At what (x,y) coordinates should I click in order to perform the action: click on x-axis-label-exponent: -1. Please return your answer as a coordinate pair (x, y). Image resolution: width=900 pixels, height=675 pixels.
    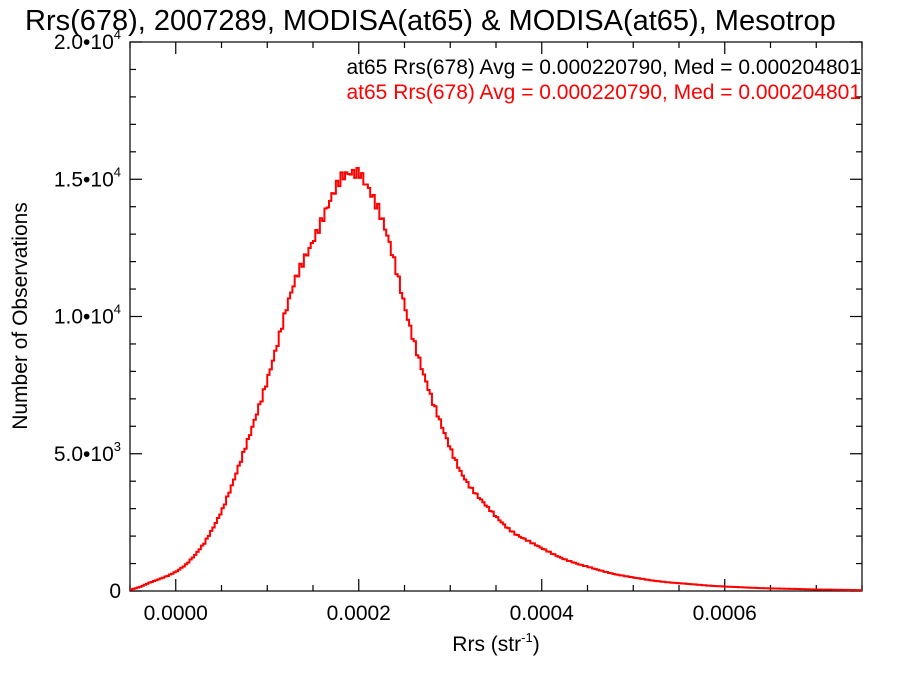
    Looking at the image, I should click on (527, 637).